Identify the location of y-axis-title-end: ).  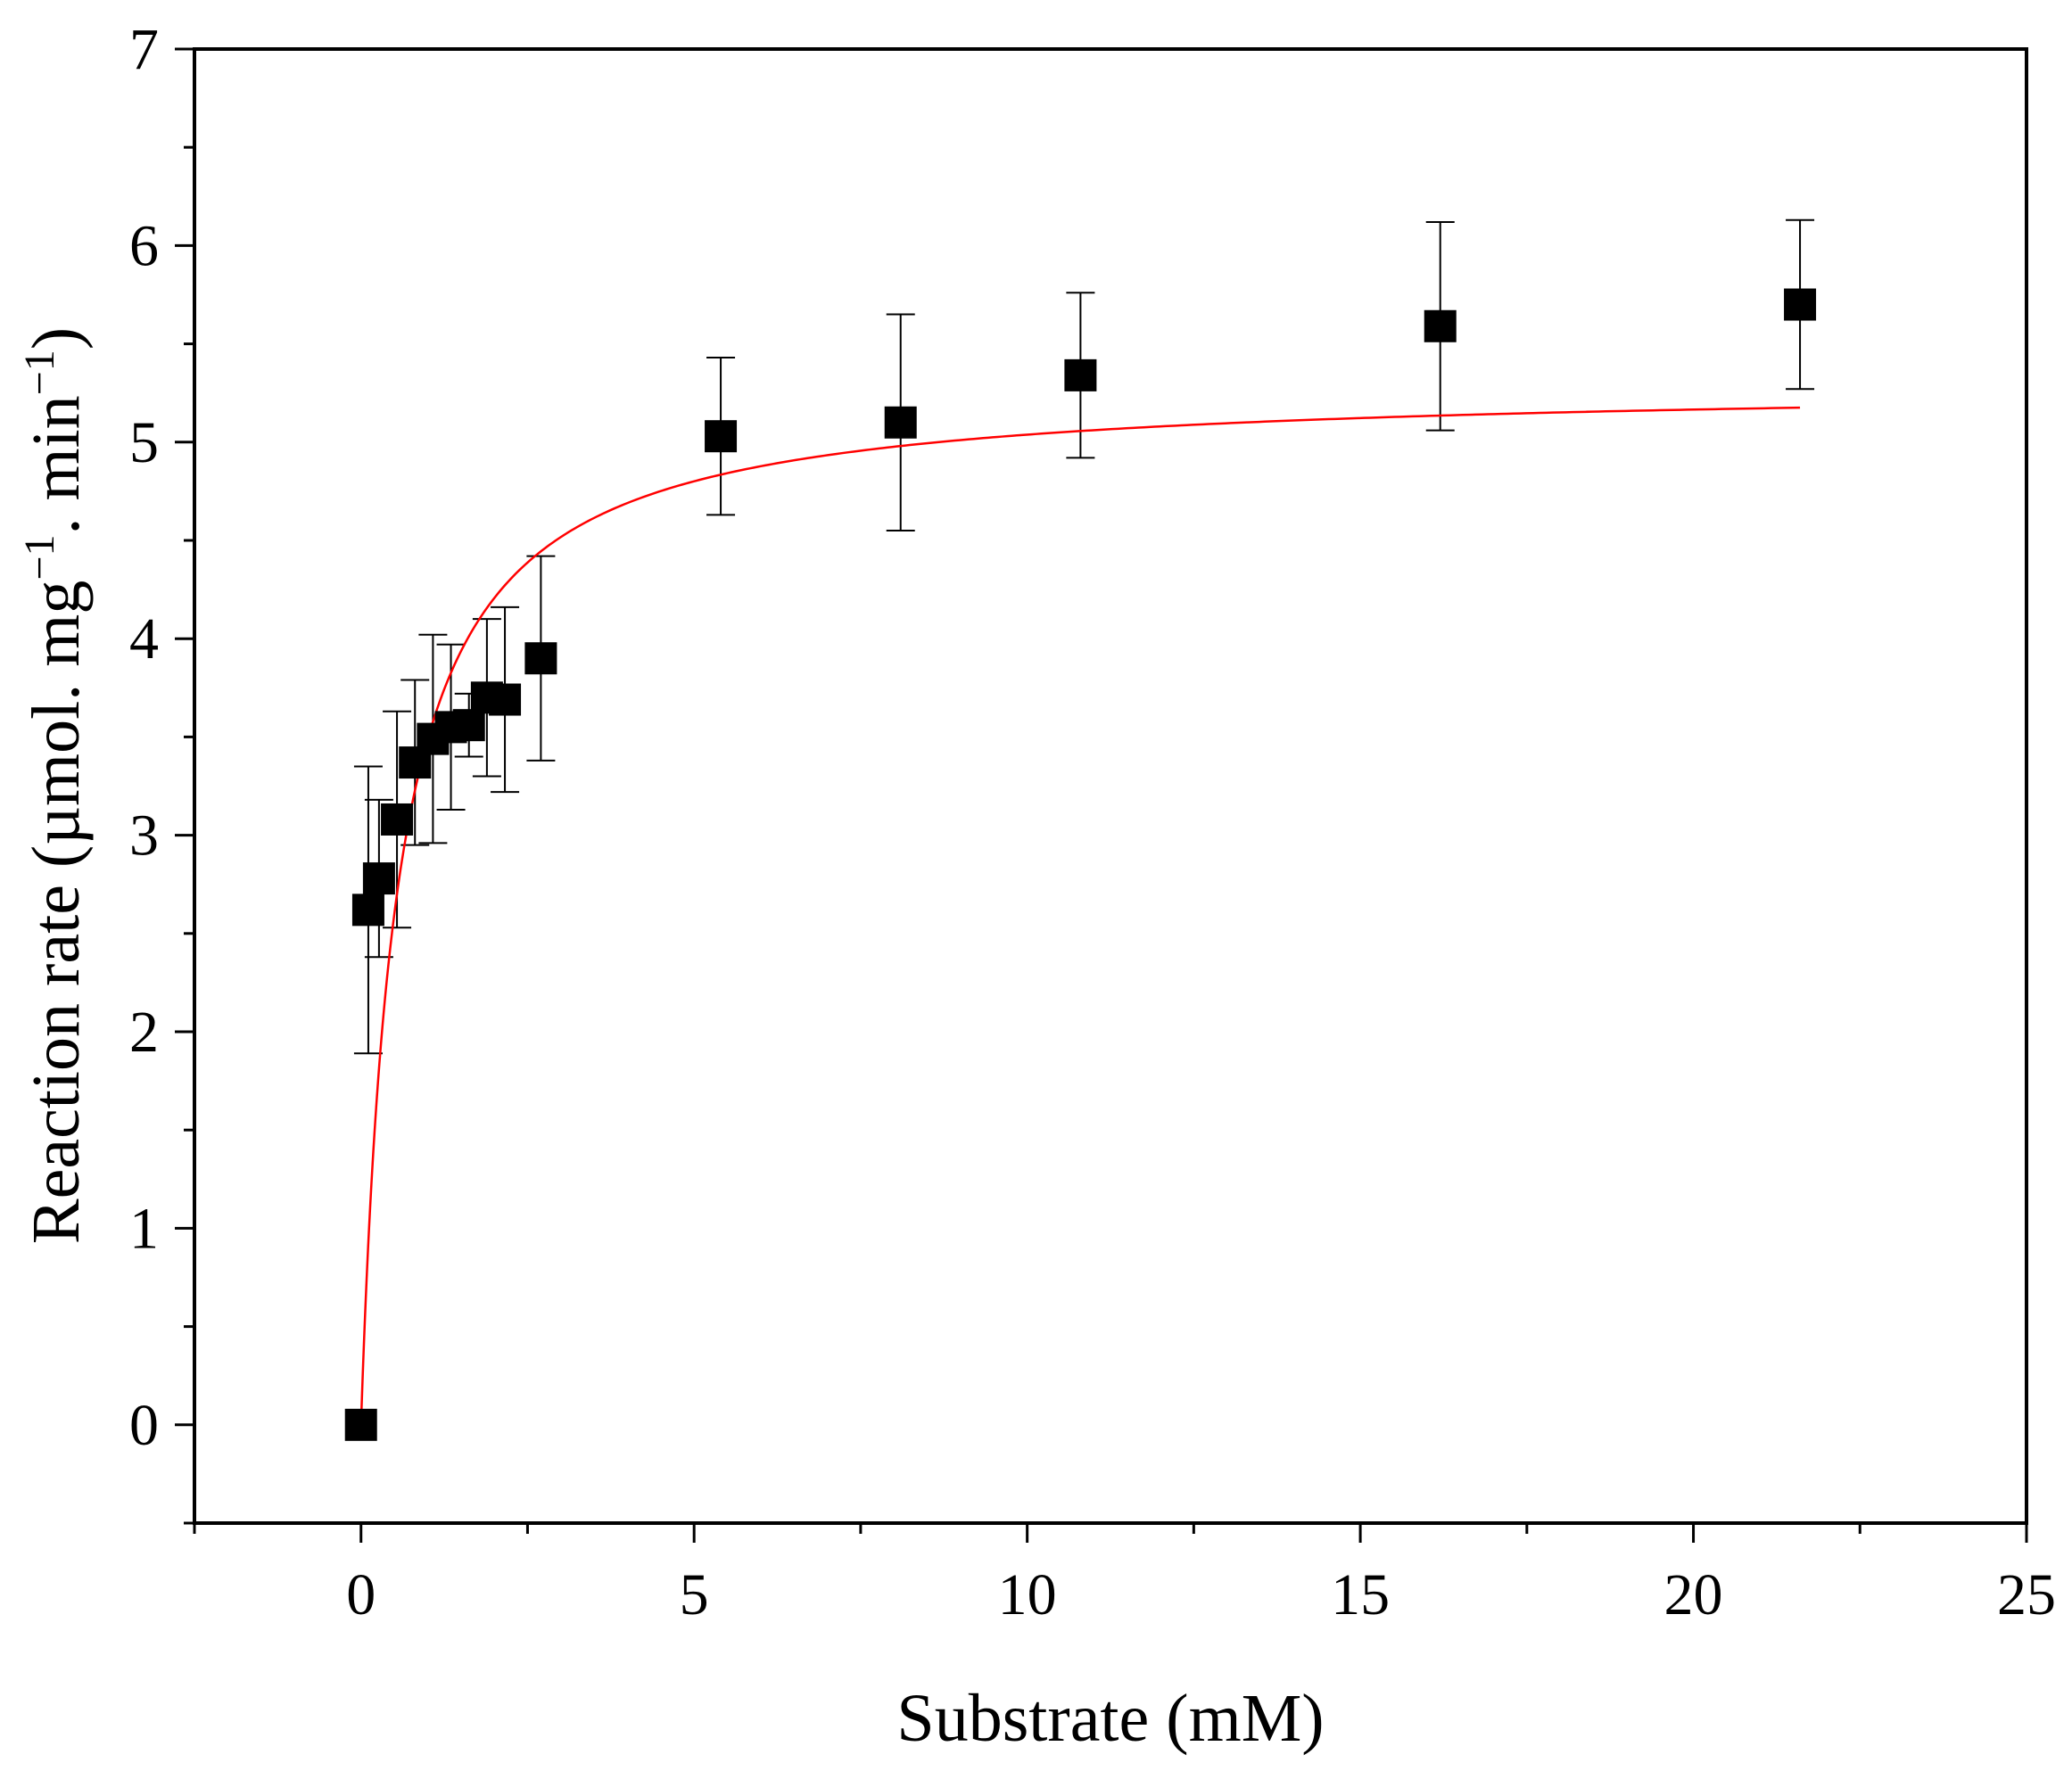
(56, 338).